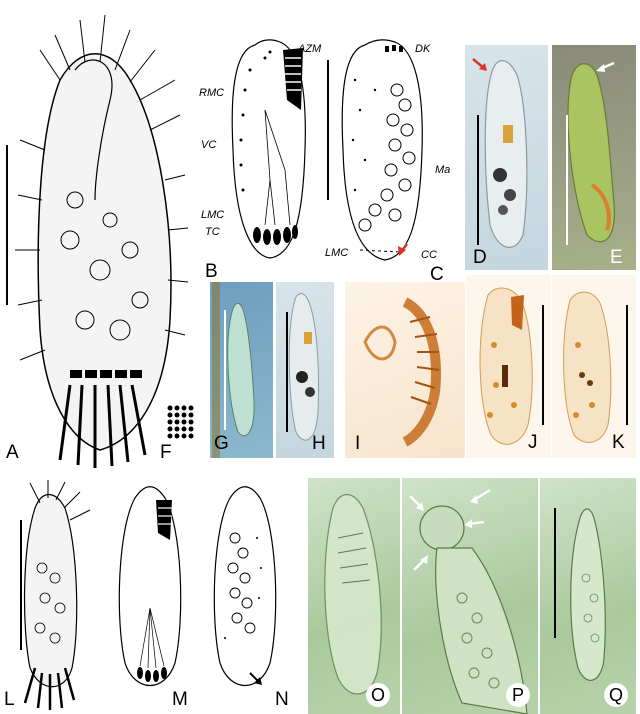 Image resolution: width=640 pixels, height=714 pixels. I want to click on panel-b: AZM RMC VC LMC TC B, so click(260, 155).